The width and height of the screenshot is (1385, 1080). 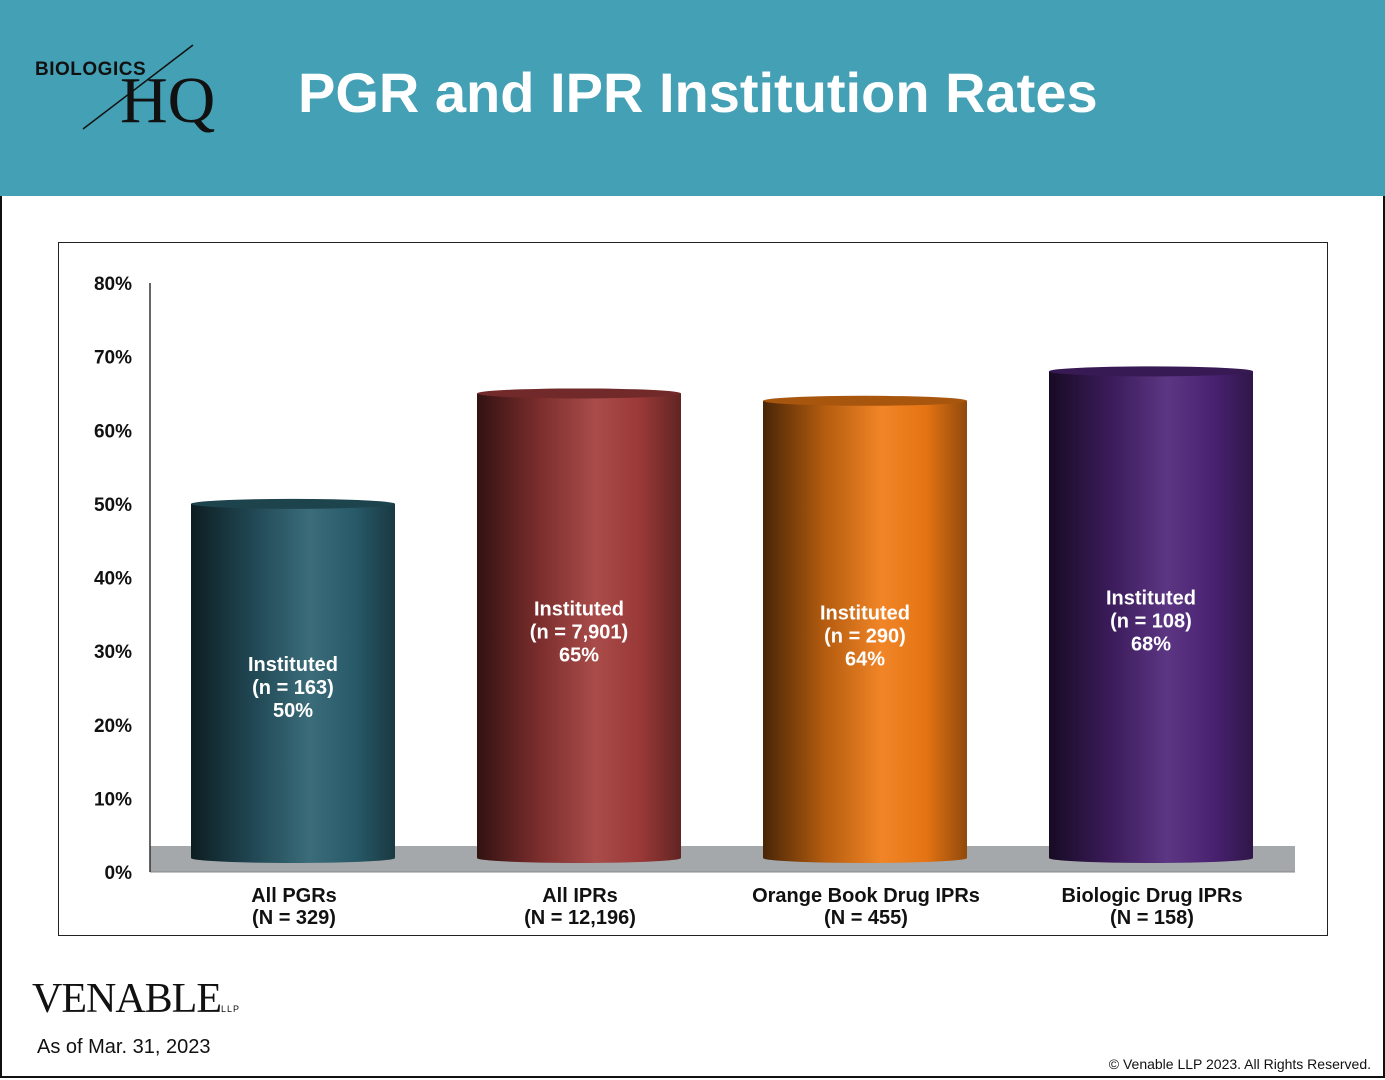 I want to click on venable-brand: VENABLE, so click(x=127, y=999).